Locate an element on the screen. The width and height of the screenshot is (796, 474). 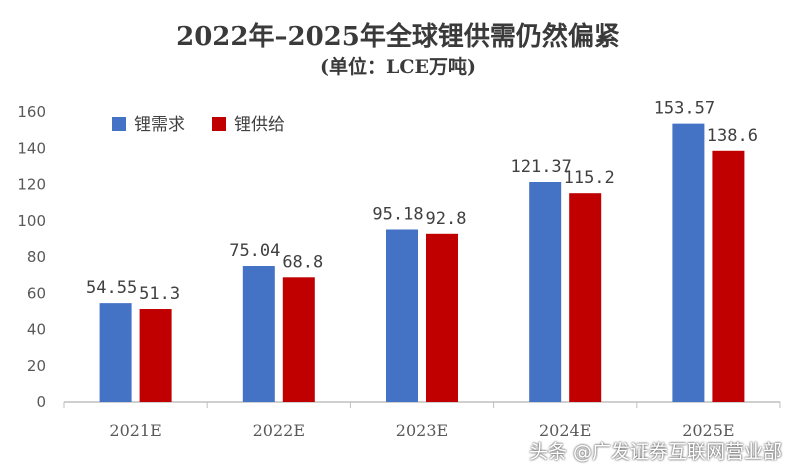
data-label: 138.6 is located at coordinates (732, 136).